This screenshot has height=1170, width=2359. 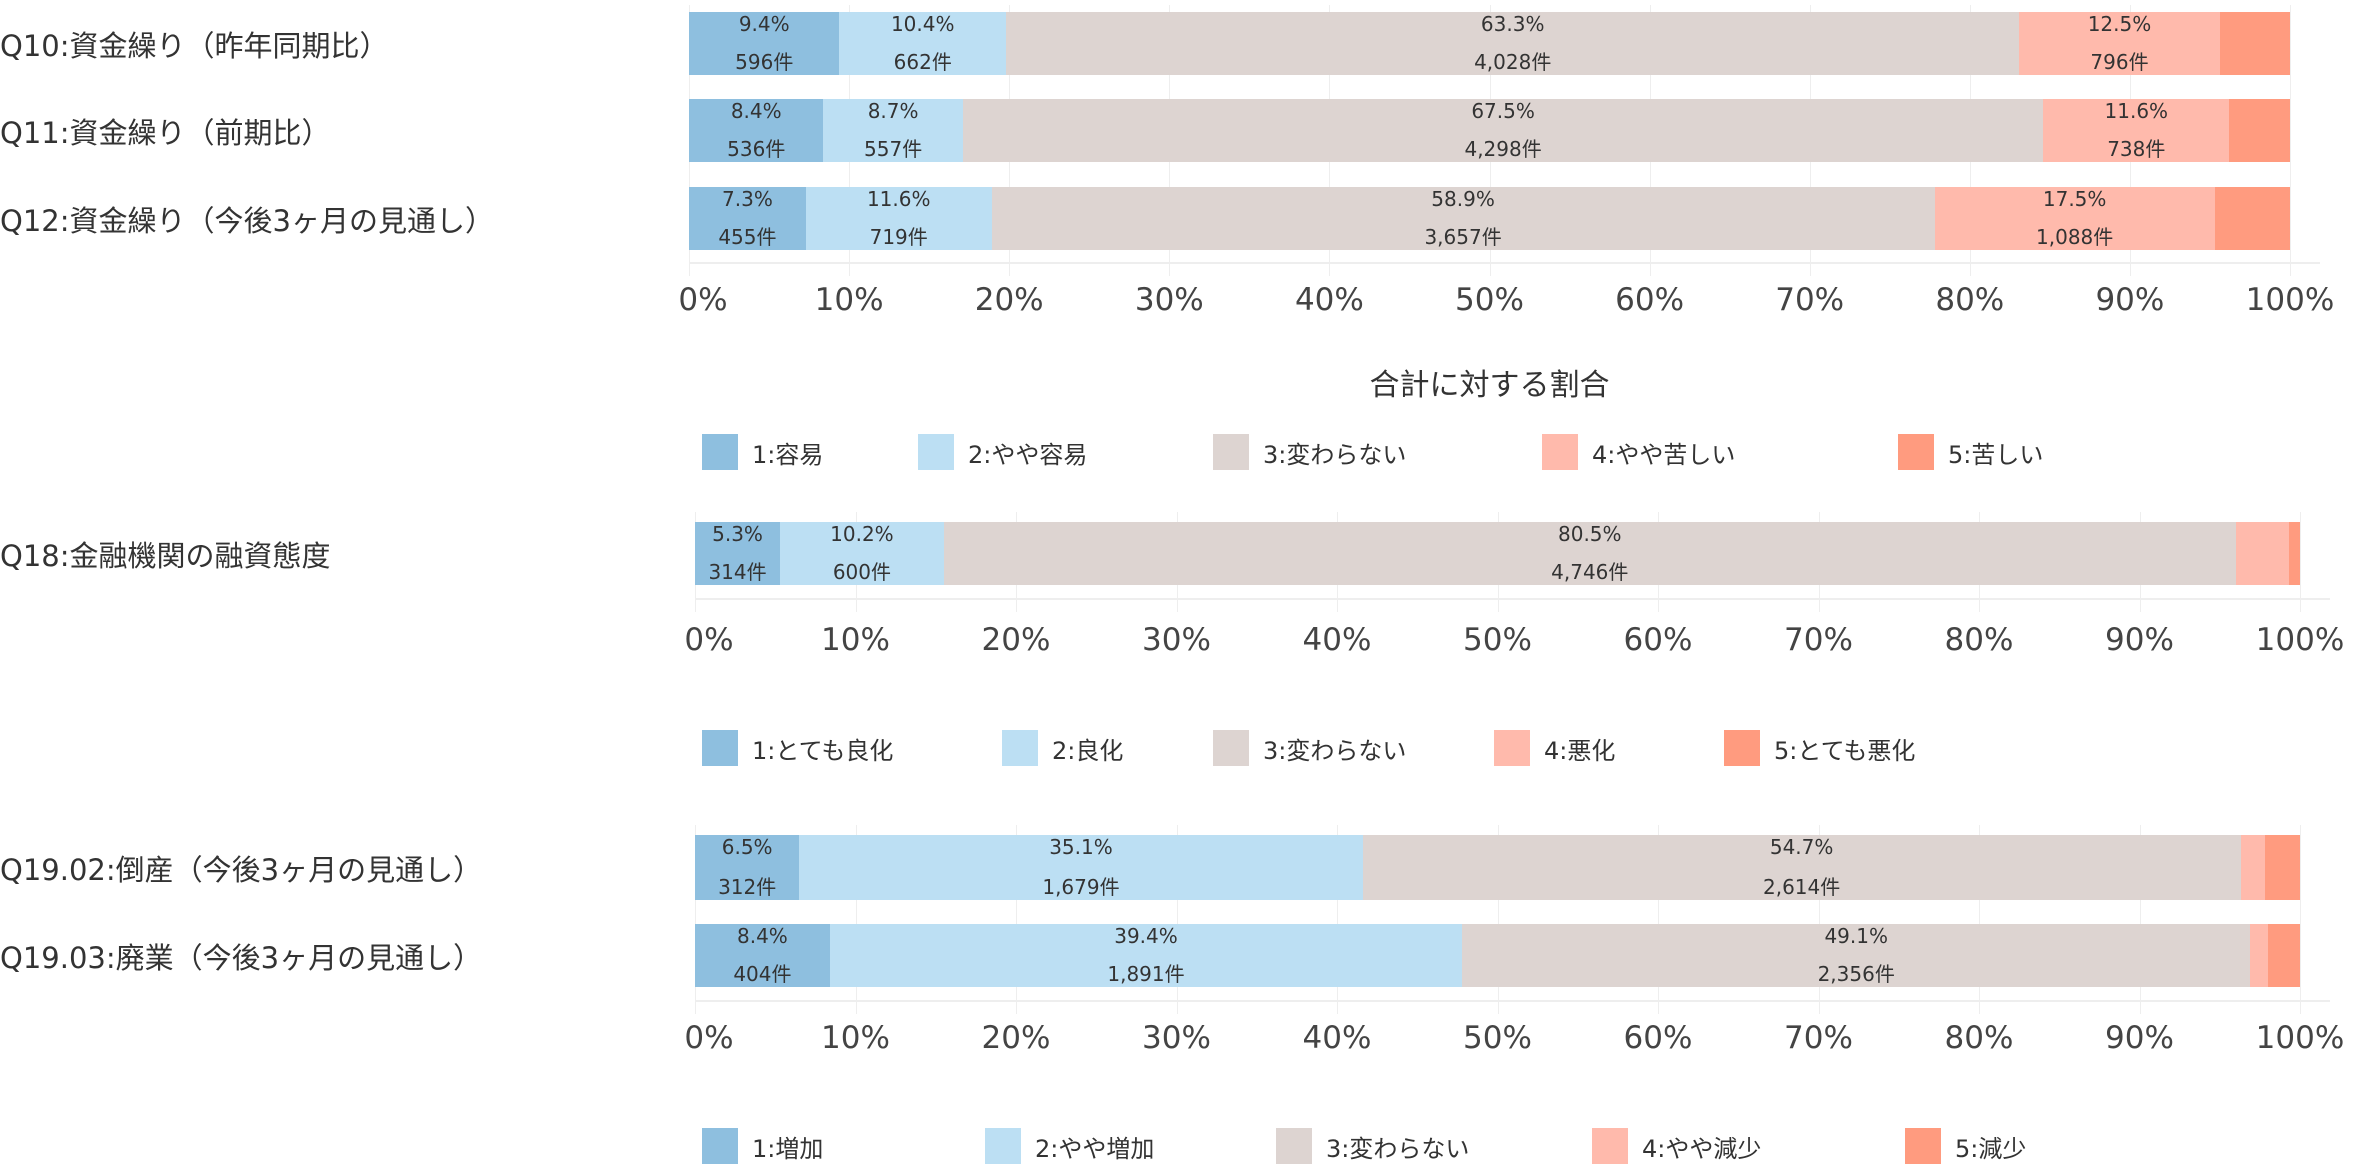 I want to click on bar-count-label: 312件, so click(x=747, y=887).